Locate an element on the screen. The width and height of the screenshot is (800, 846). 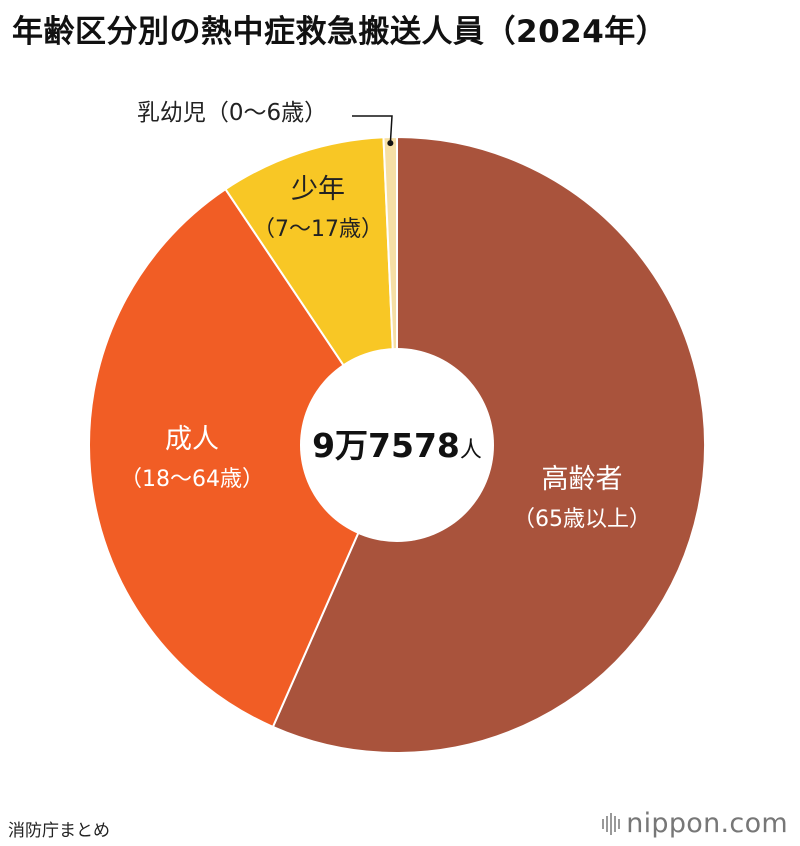
slice-label-range: （18〜64歳） is located at coordinates (192, 479).